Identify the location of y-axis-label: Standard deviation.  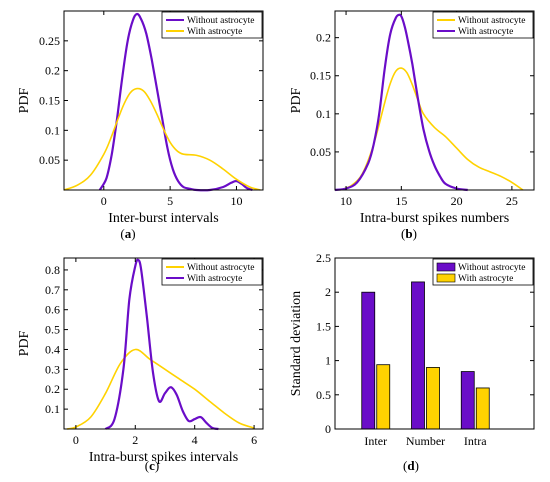
(296, 343).